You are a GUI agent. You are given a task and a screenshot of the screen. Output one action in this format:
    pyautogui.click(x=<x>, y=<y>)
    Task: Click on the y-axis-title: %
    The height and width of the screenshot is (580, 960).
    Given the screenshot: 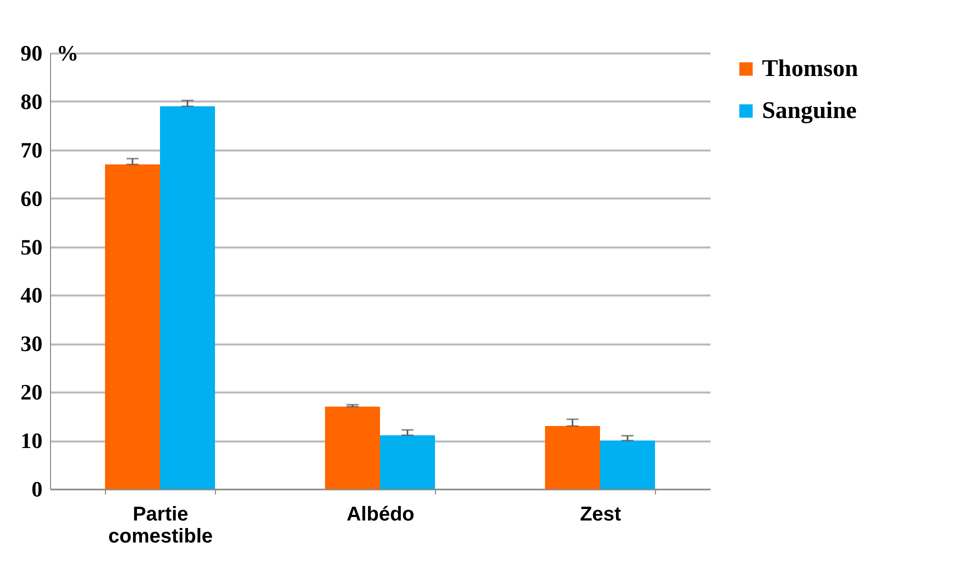 What is the action you would take?
    pyautogui.click(x=67, y=53)
    